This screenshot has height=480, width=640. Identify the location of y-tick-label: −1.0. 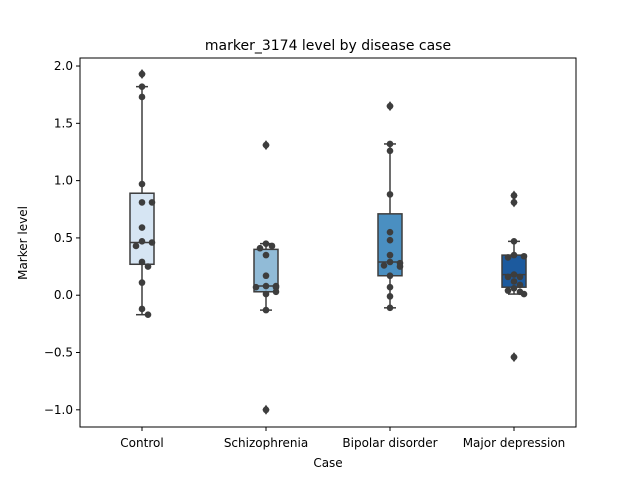
(58, 410).